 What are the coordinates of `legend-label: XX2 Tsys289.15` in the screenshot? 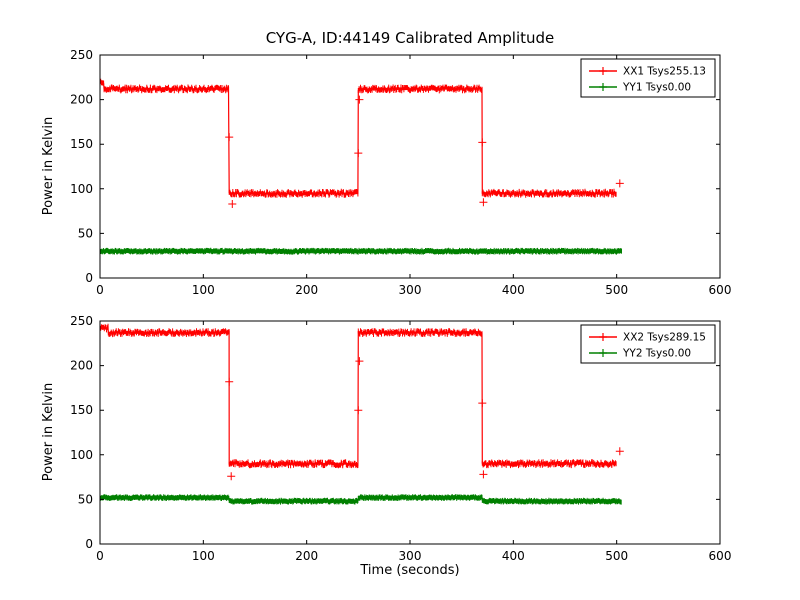 It's located at (664, 338).